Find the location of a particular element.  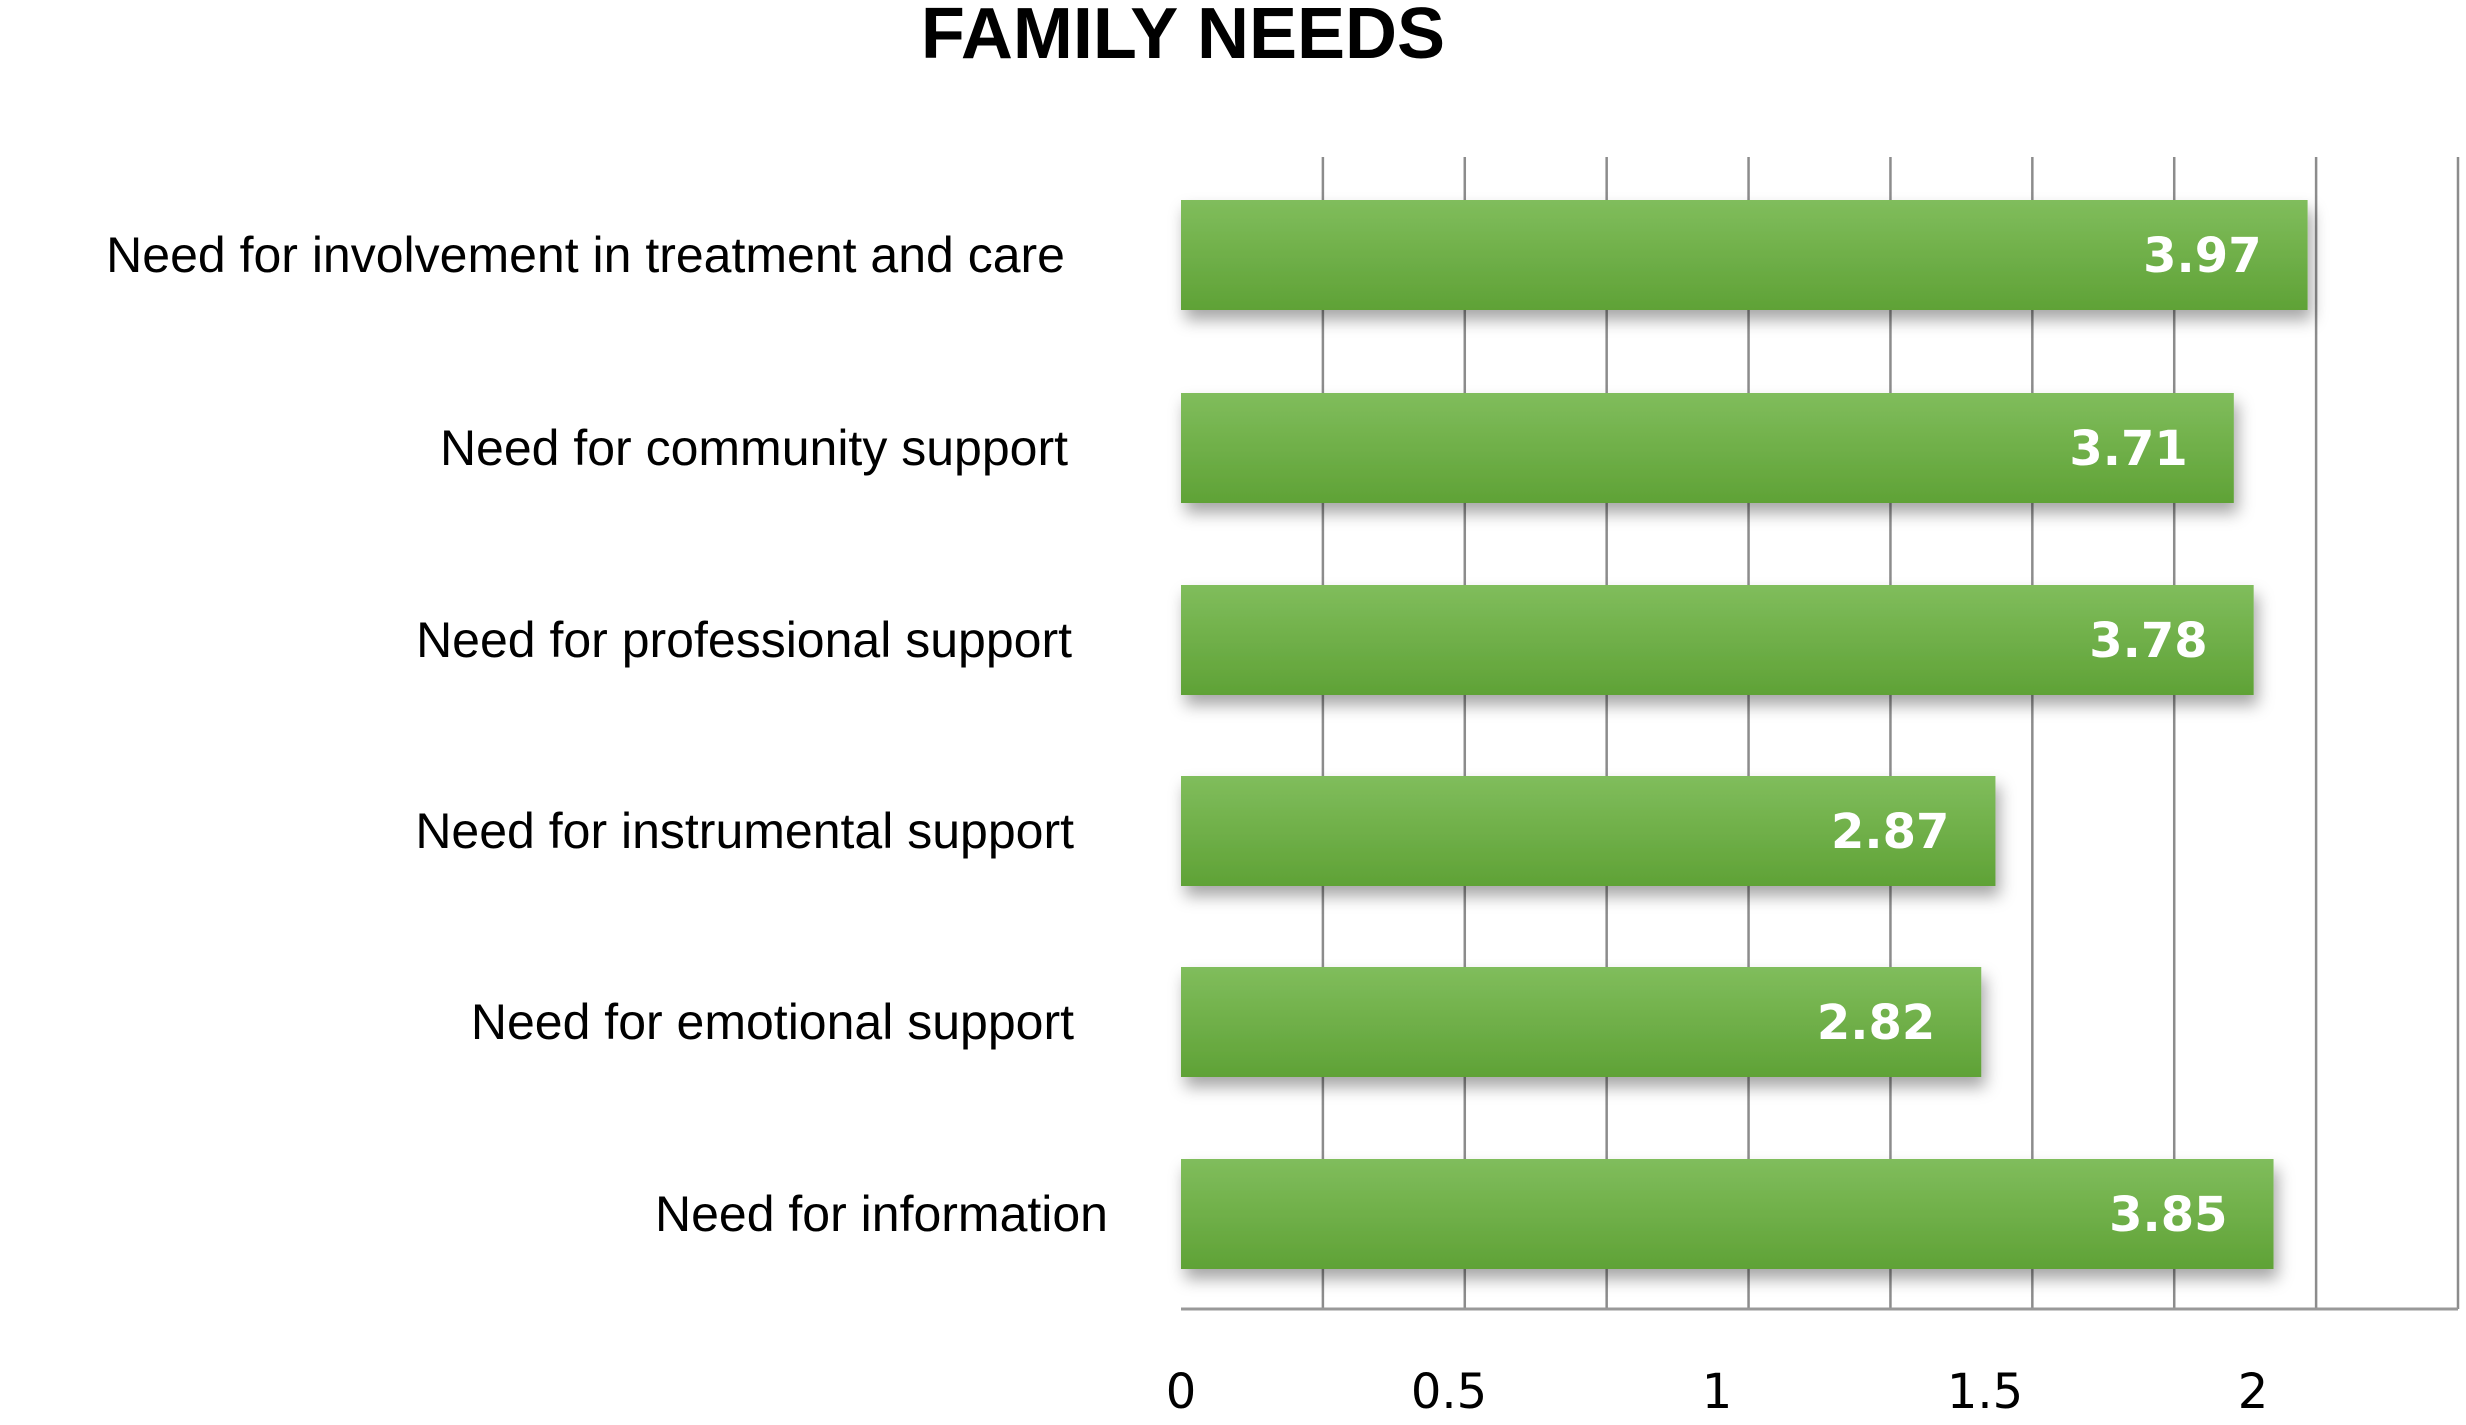

category-label: Need for information is located at coordinates (881, 1214).